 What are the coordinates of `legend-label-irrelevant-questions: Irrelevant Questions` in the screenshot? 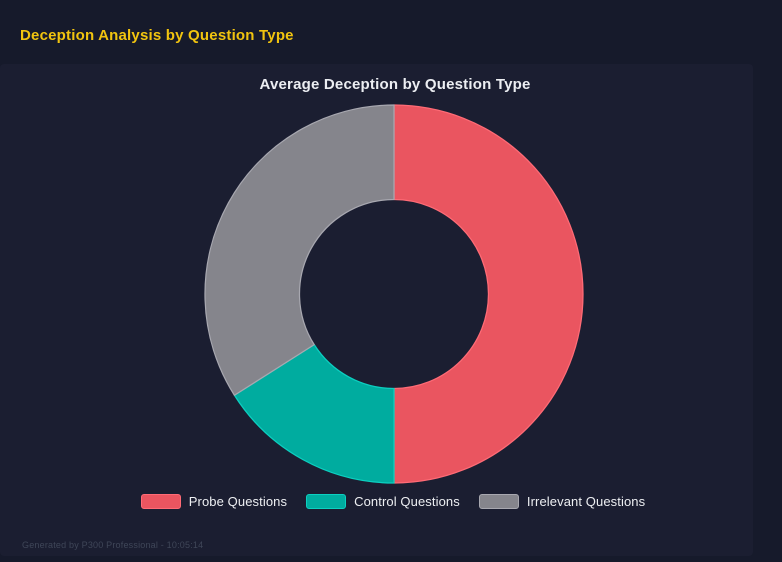 It's located at (586, 501).